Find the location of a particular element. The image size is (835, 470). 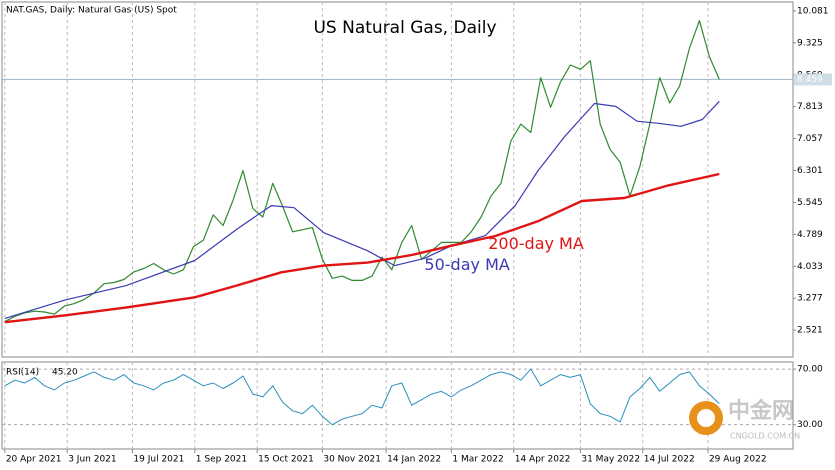

watermark: 中金网 CNGOLD.COM.CN is located at coordinates (744, 419).